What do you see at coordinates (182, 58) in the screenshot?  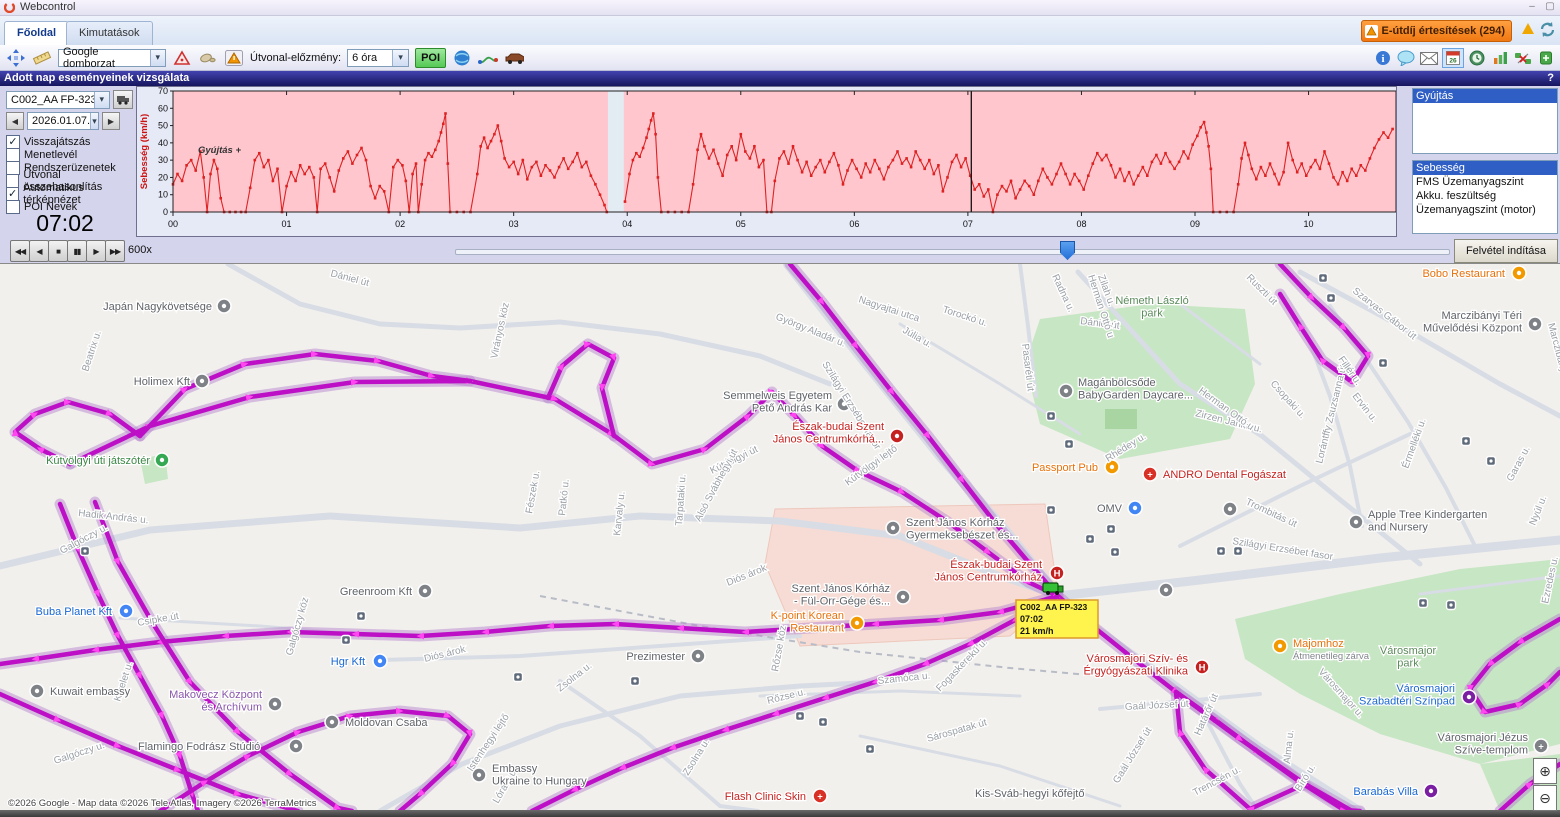 I see `traffic-warning-icon` at bounding box center [182, 58].